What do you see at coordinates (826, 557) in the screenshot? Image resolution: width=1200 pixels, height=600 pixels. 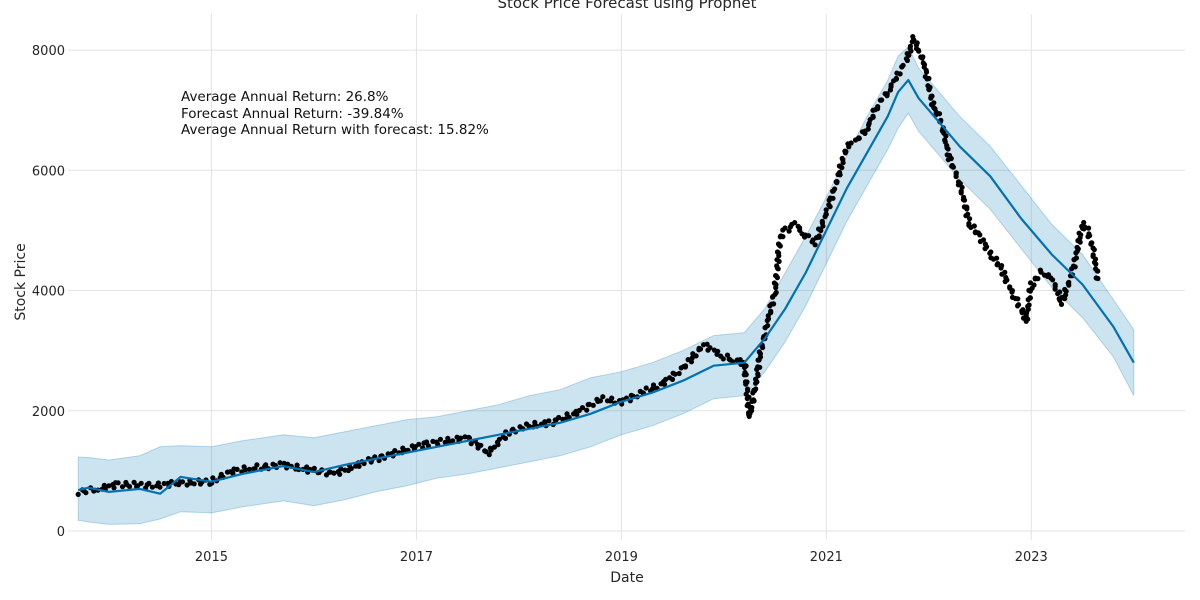 I see `x-tick-2021: 2021` at bounding box center [826, 557].